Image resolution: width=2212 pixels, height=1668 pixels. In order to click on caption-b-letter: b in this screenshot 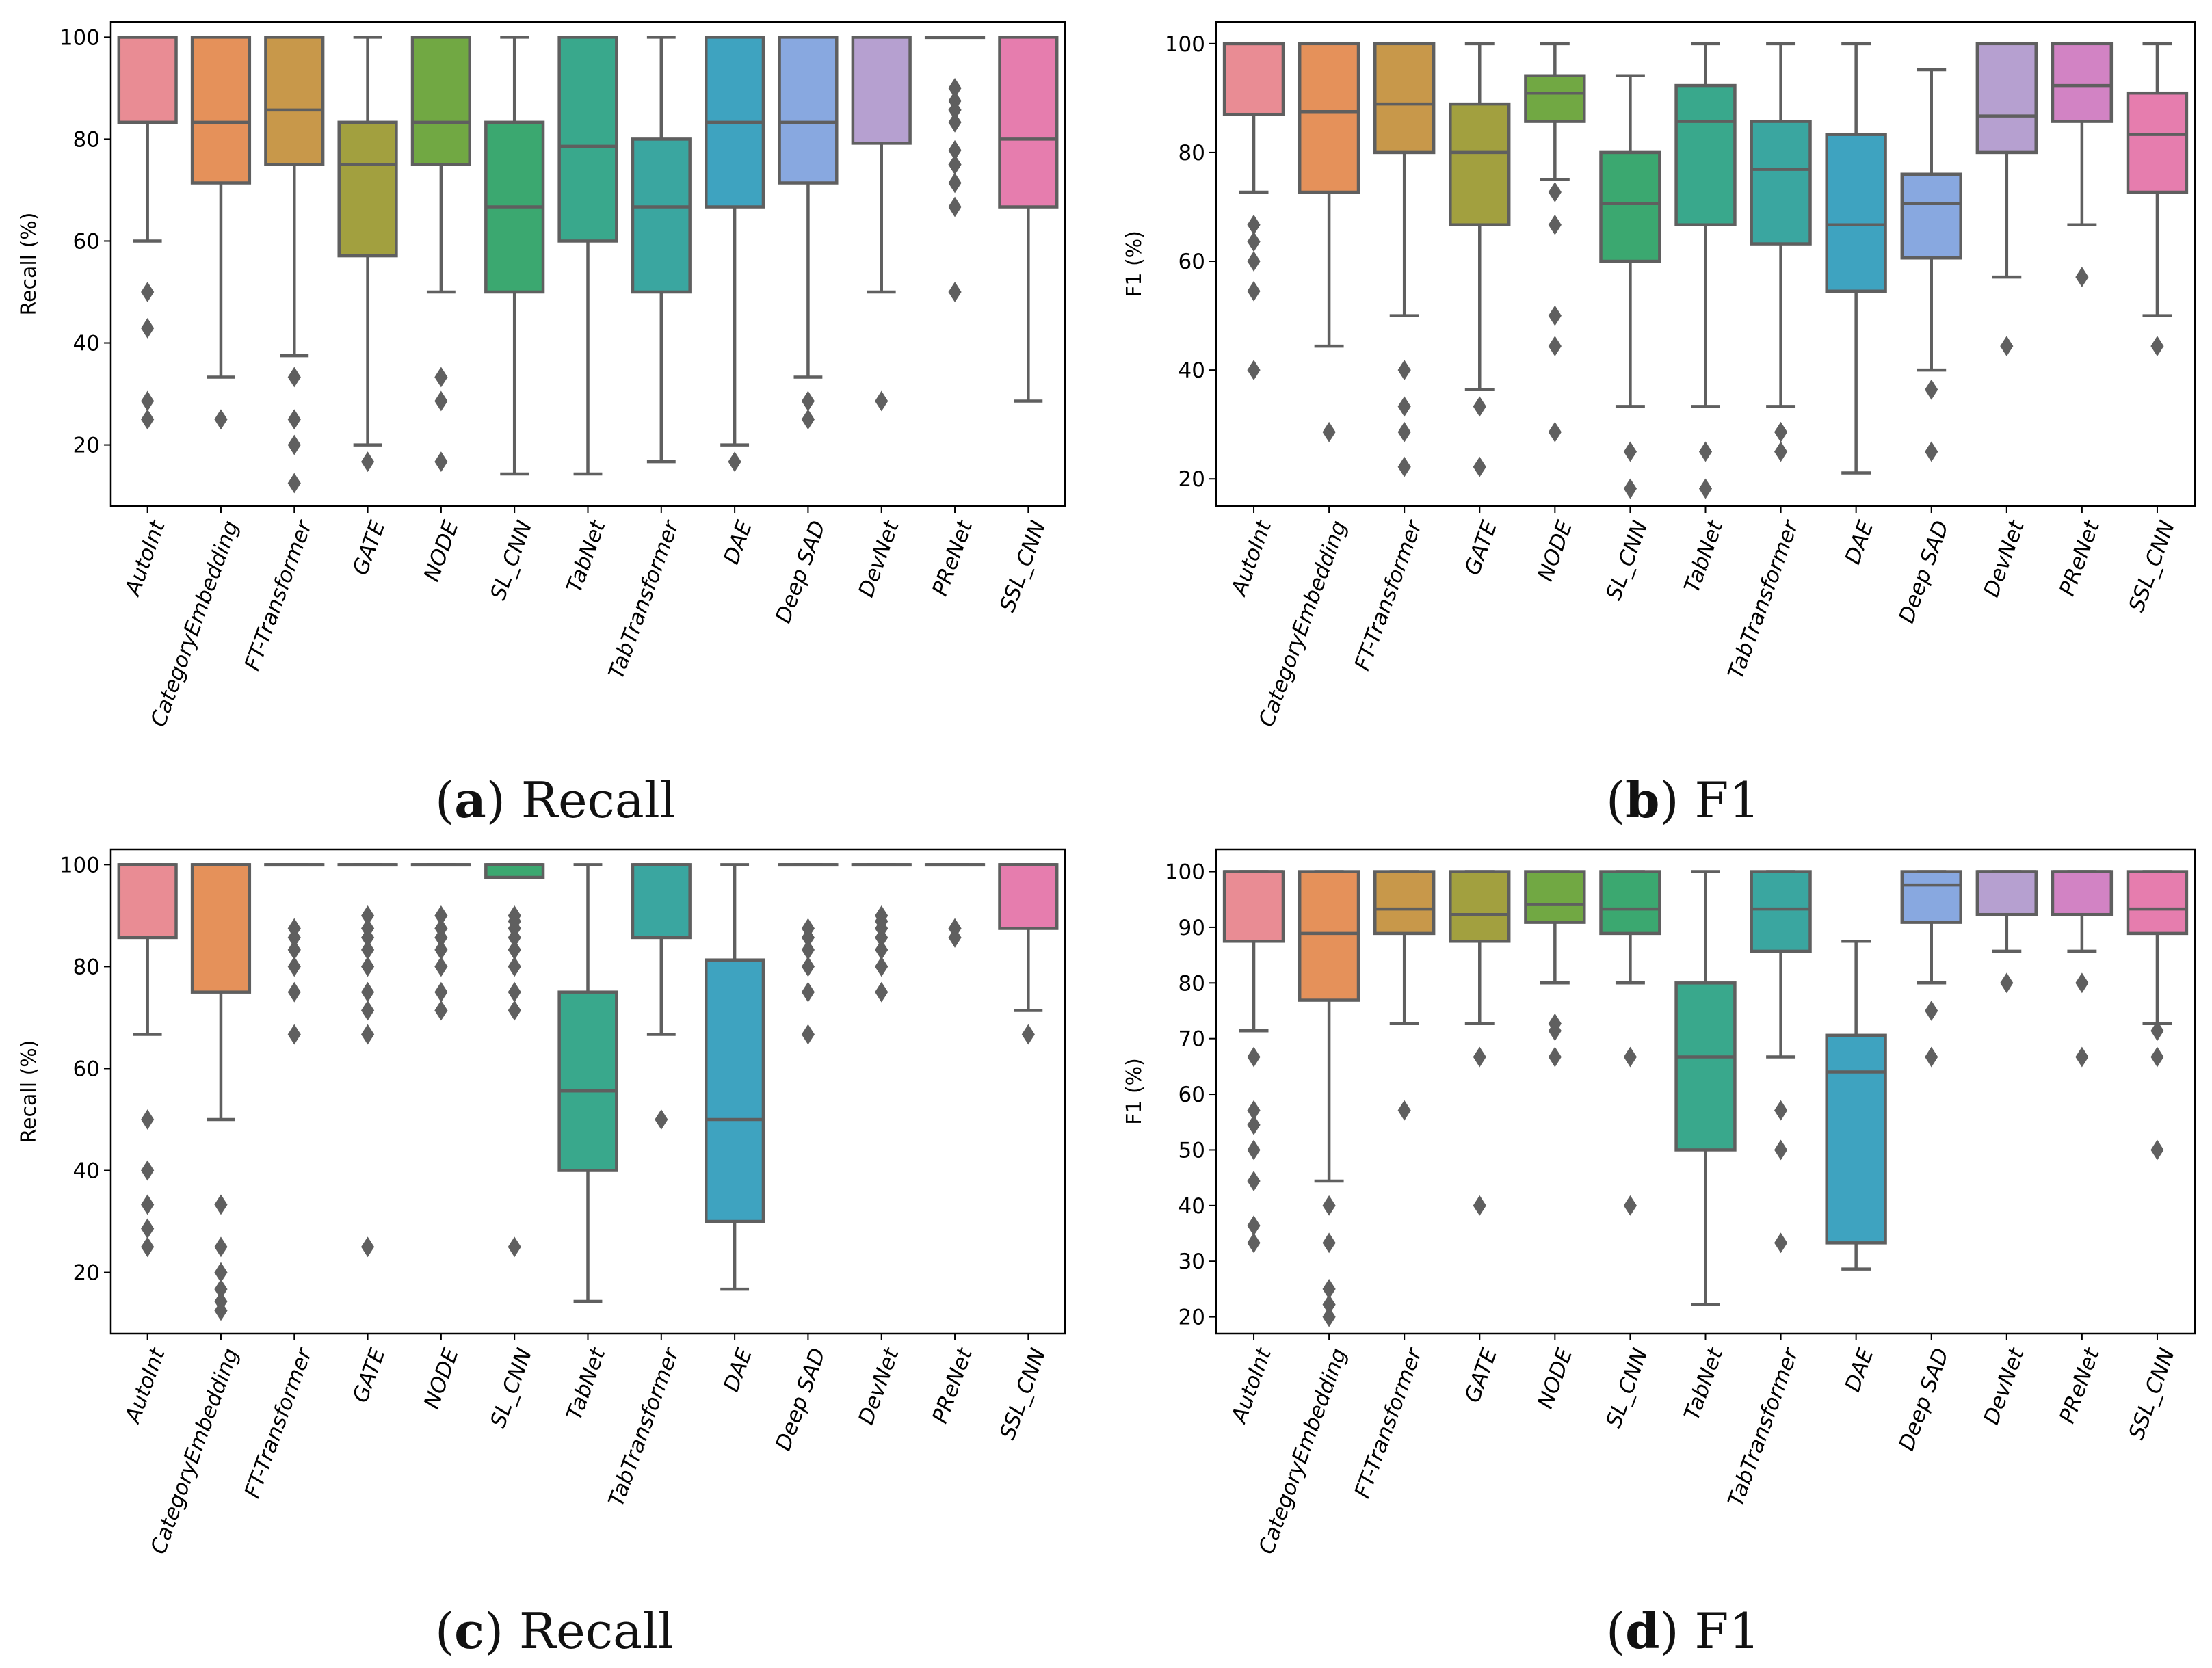, I will do `click(1643, 800)`.